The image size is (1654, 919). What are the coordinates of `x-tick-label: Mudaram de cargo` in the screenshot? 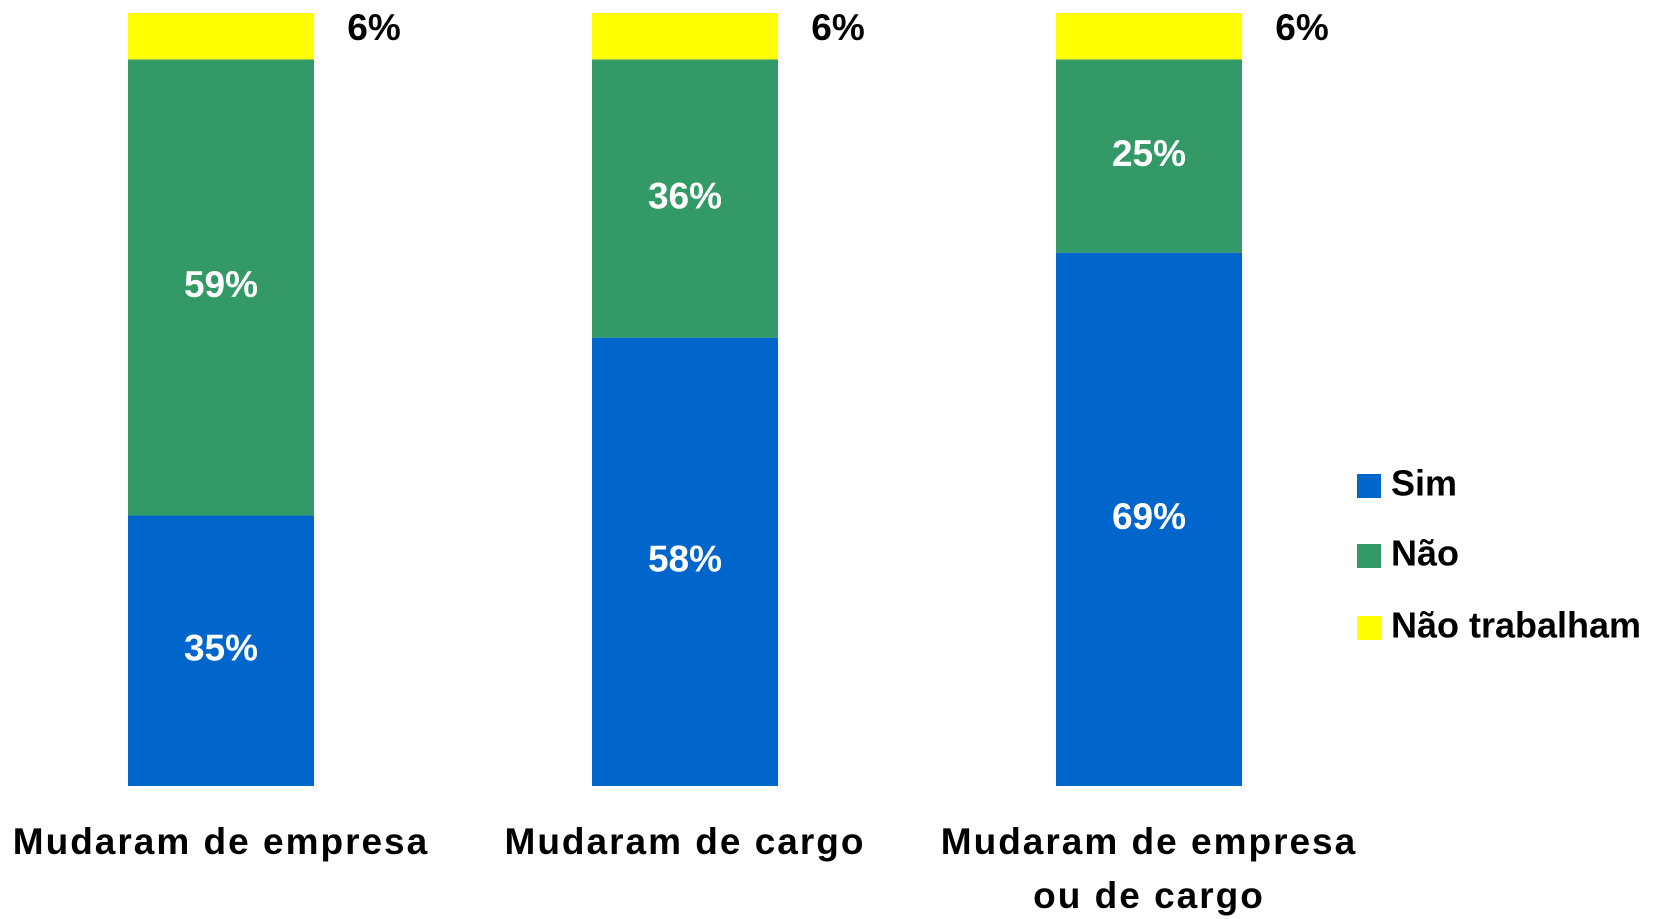 It's located at (685, 841).